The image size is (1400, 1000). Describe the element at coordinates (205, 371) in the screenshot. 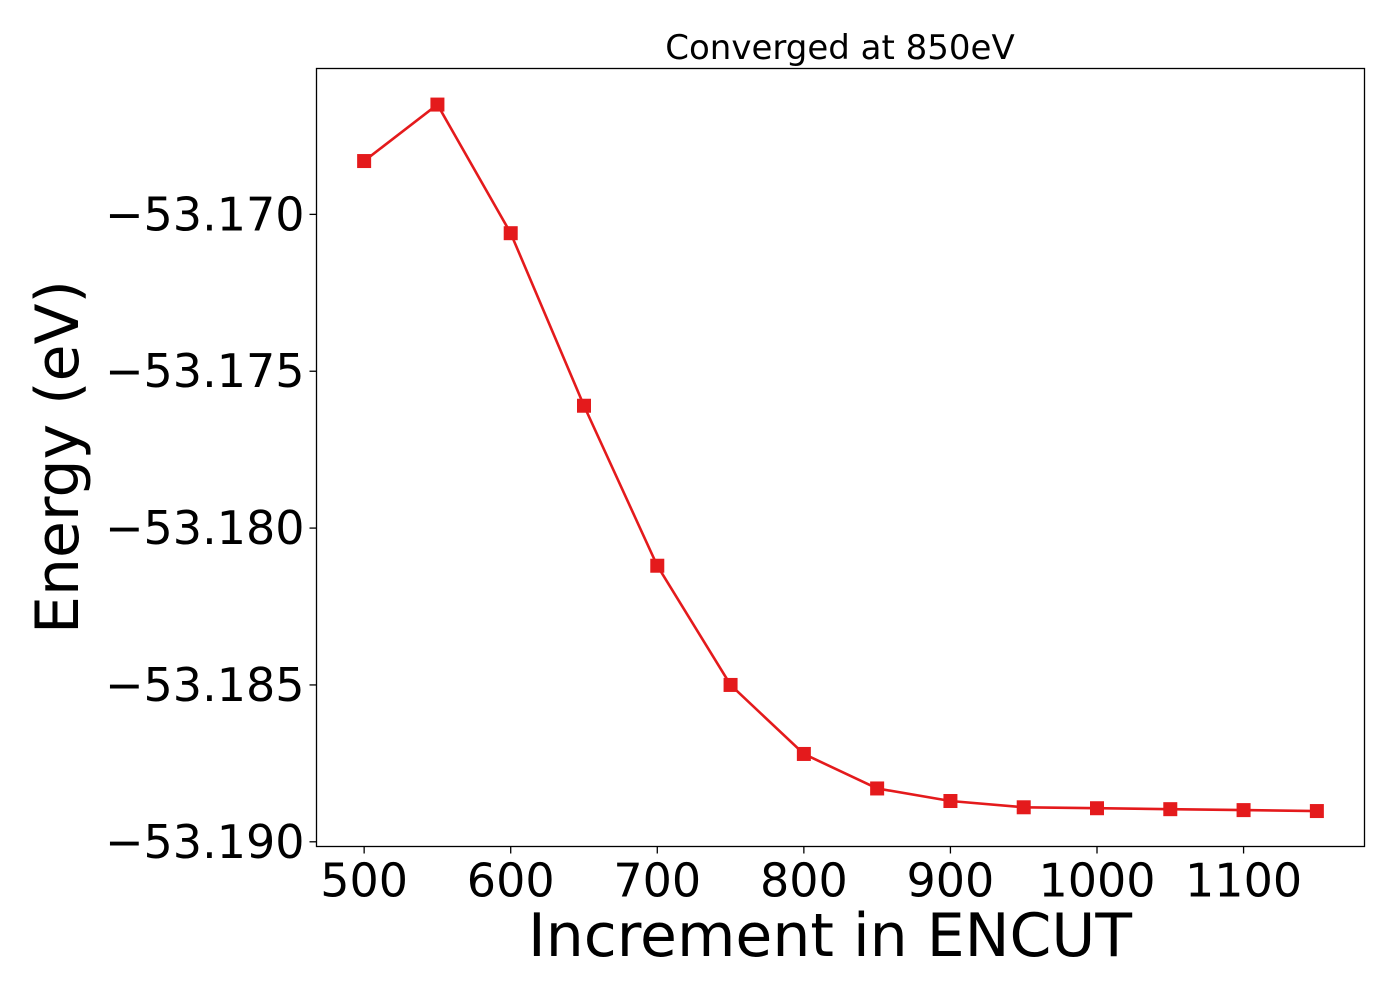

I see `y-tick-label: −53.175` at that location.